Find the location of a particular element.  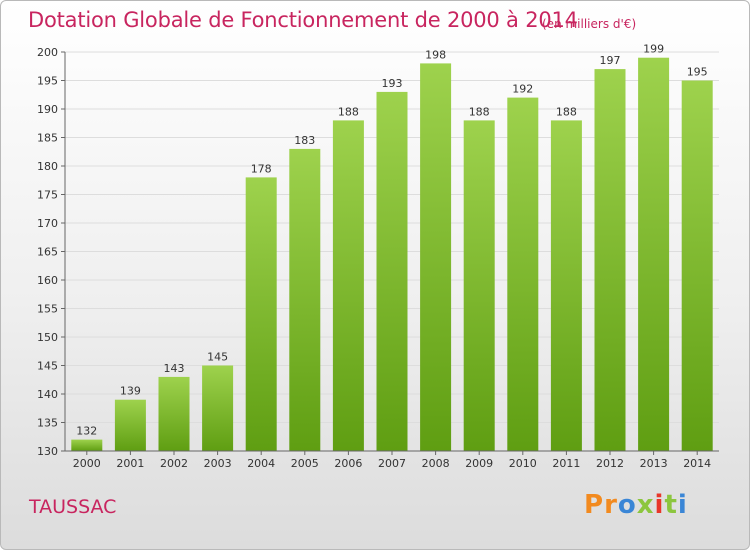

x-tick-label: 2014 is located at coordinates (697, 463).